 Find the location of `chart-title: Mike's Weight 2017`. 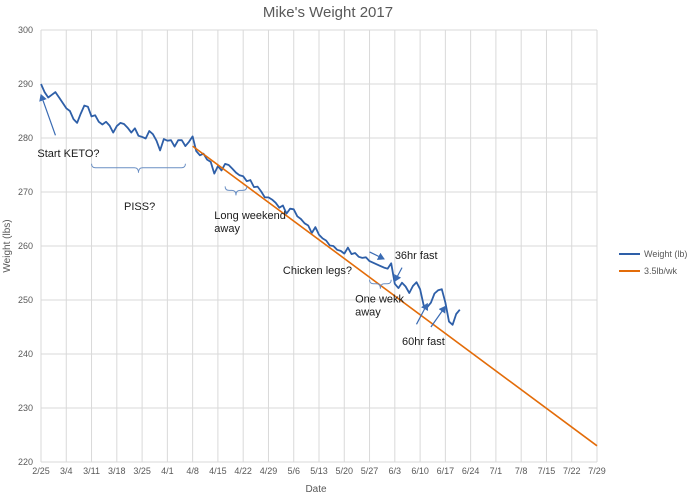

chart-title: Mike's Weight 2017 is located at coordinates (328, 12).